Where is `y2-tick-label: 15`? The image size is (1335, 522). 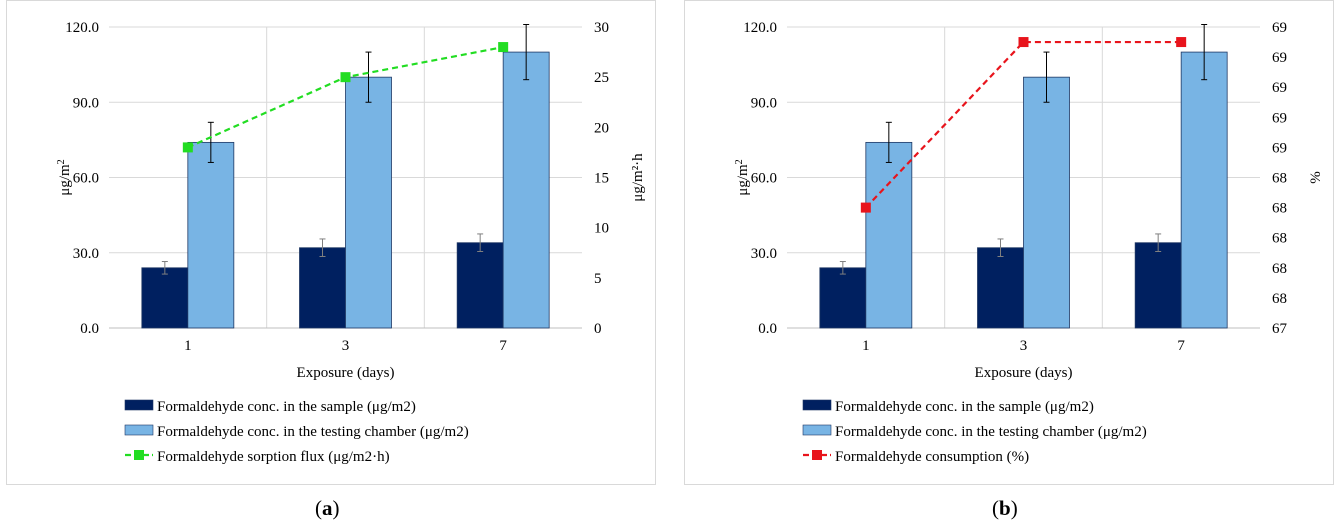 y2-tick-label: 15 is located at coordinates (601, 179).